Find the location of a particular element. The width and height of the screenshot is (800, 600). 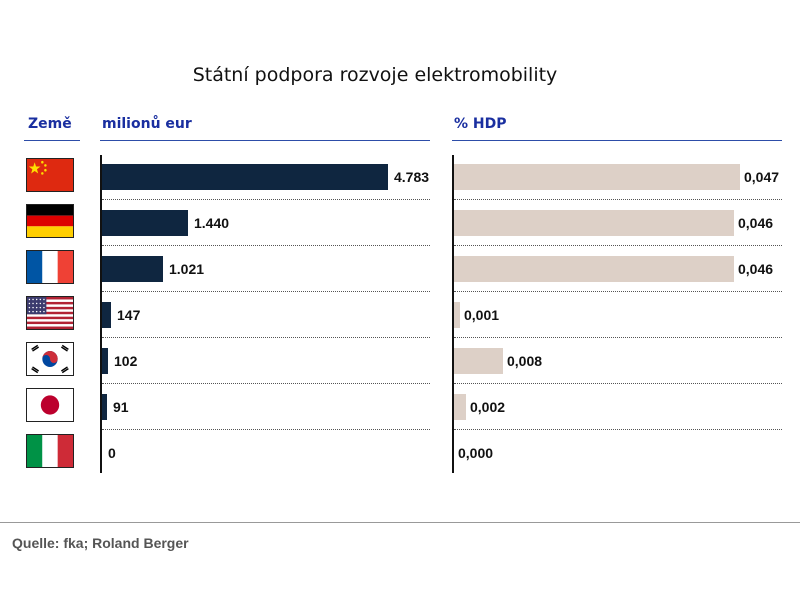

source-divider is located at coordinates (400, 522).